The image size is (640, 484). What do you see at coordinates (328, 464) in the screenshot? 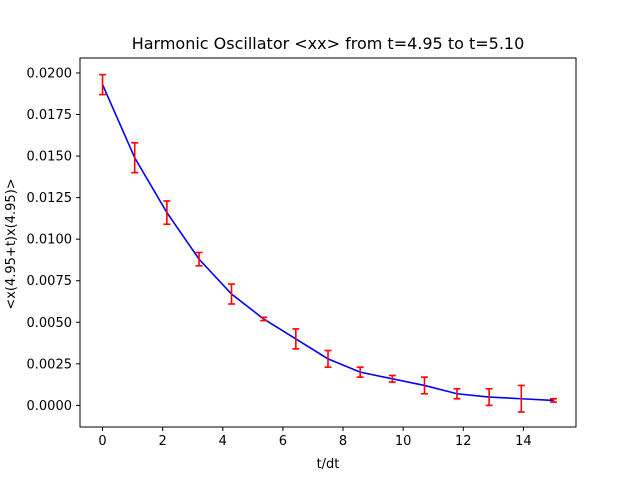
I see `x-axis-label: t/dt` at bounding box center [328, 464].